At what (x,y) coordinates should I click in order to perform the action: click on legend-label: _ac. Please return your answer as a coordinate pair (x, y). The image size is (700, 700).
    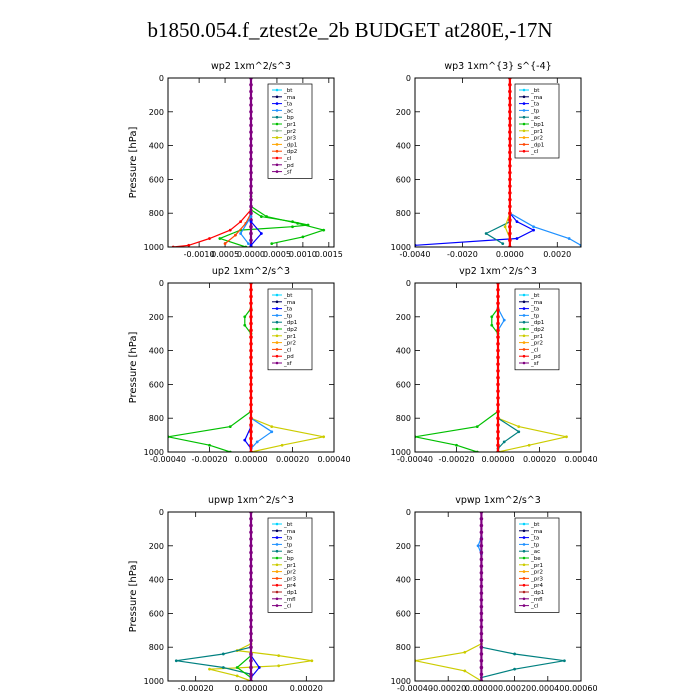
    Looking at the image, I should click on (535, 118).